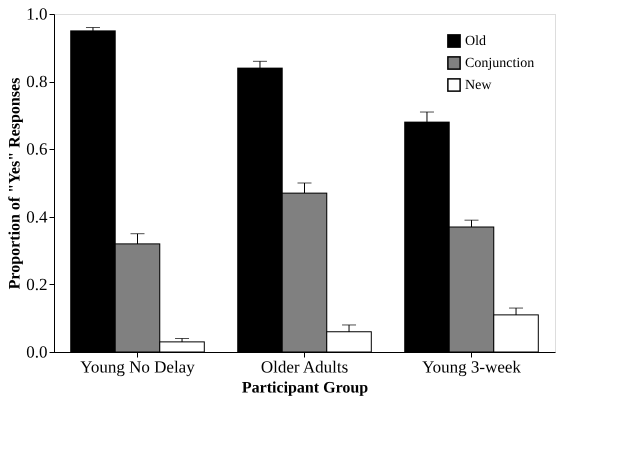 Image resolution: width=636 pixels, height=457 pixels. Describe the element at coordinates (37, 14) in the screenshot. I see `y-tick-label: 1.0` at that location.